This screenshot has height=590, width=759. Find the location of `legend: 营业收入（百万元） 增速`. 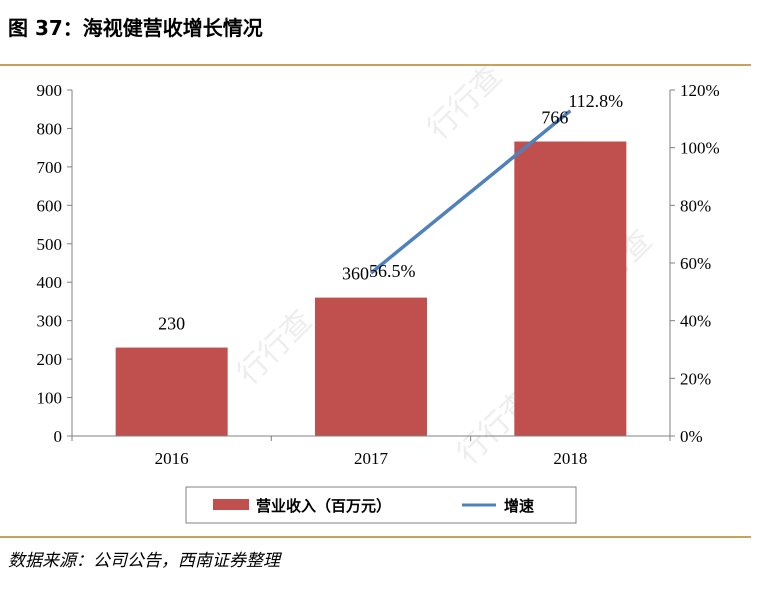

legend: 营业收入（百万元） 增速 is located at coordinates (381, 505).